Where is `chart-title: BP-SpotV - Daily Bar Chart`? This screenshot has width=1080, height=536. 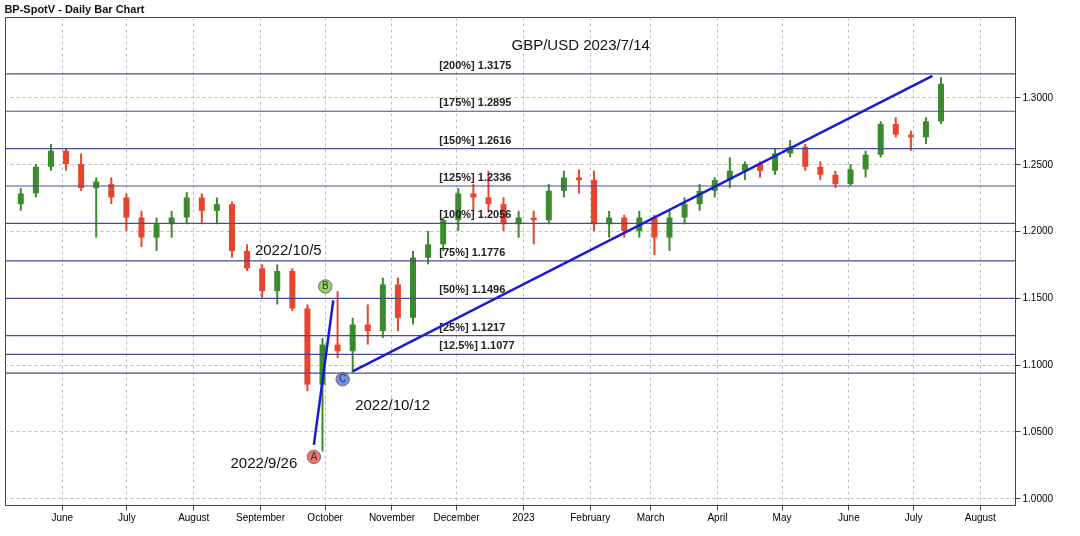
chart-title: BP-SpotV - Daily Bar Chart is located at coordinates (74, 9).